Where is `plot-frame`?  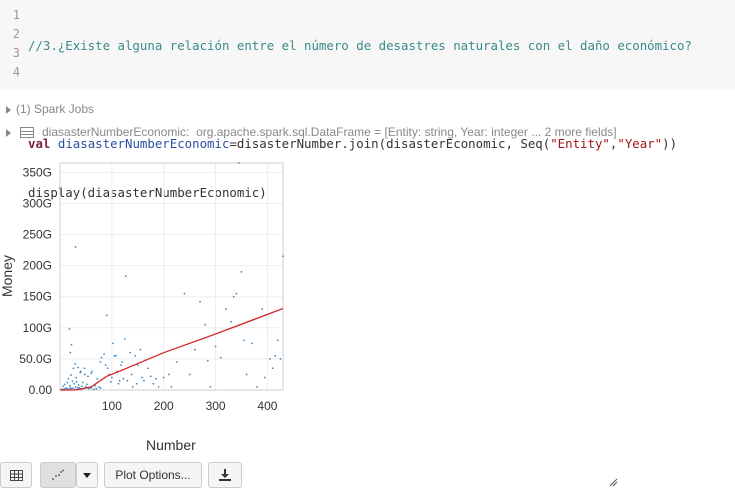
plot-frame is located at coordinates (171, 276).